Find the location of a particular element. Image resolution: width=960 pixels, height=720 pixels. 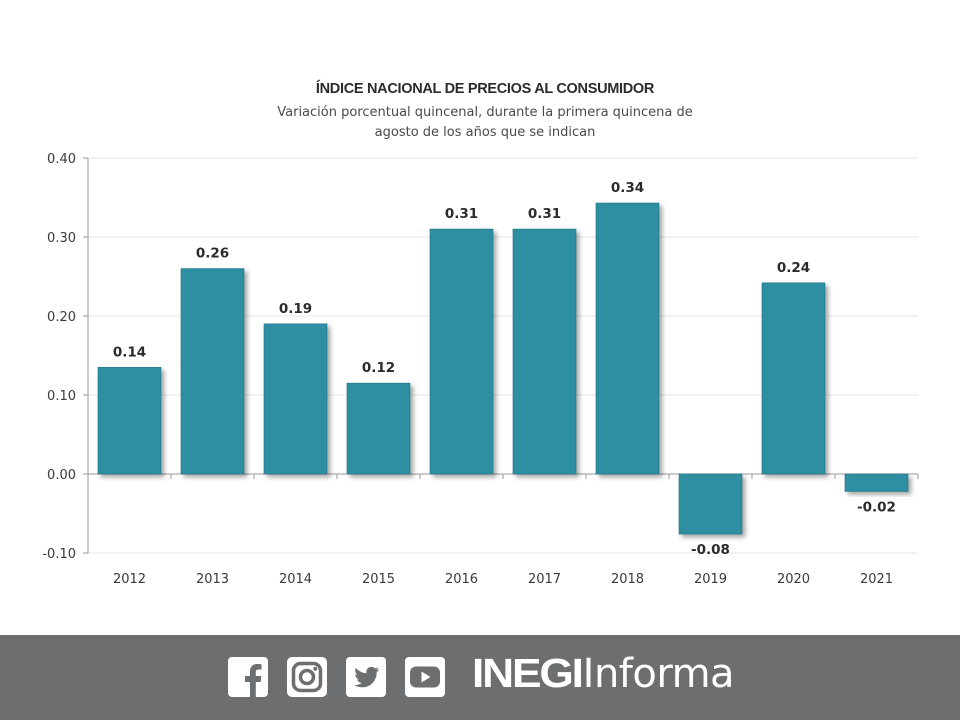

data-label: 0.19 is located at coordinates (295, 309).